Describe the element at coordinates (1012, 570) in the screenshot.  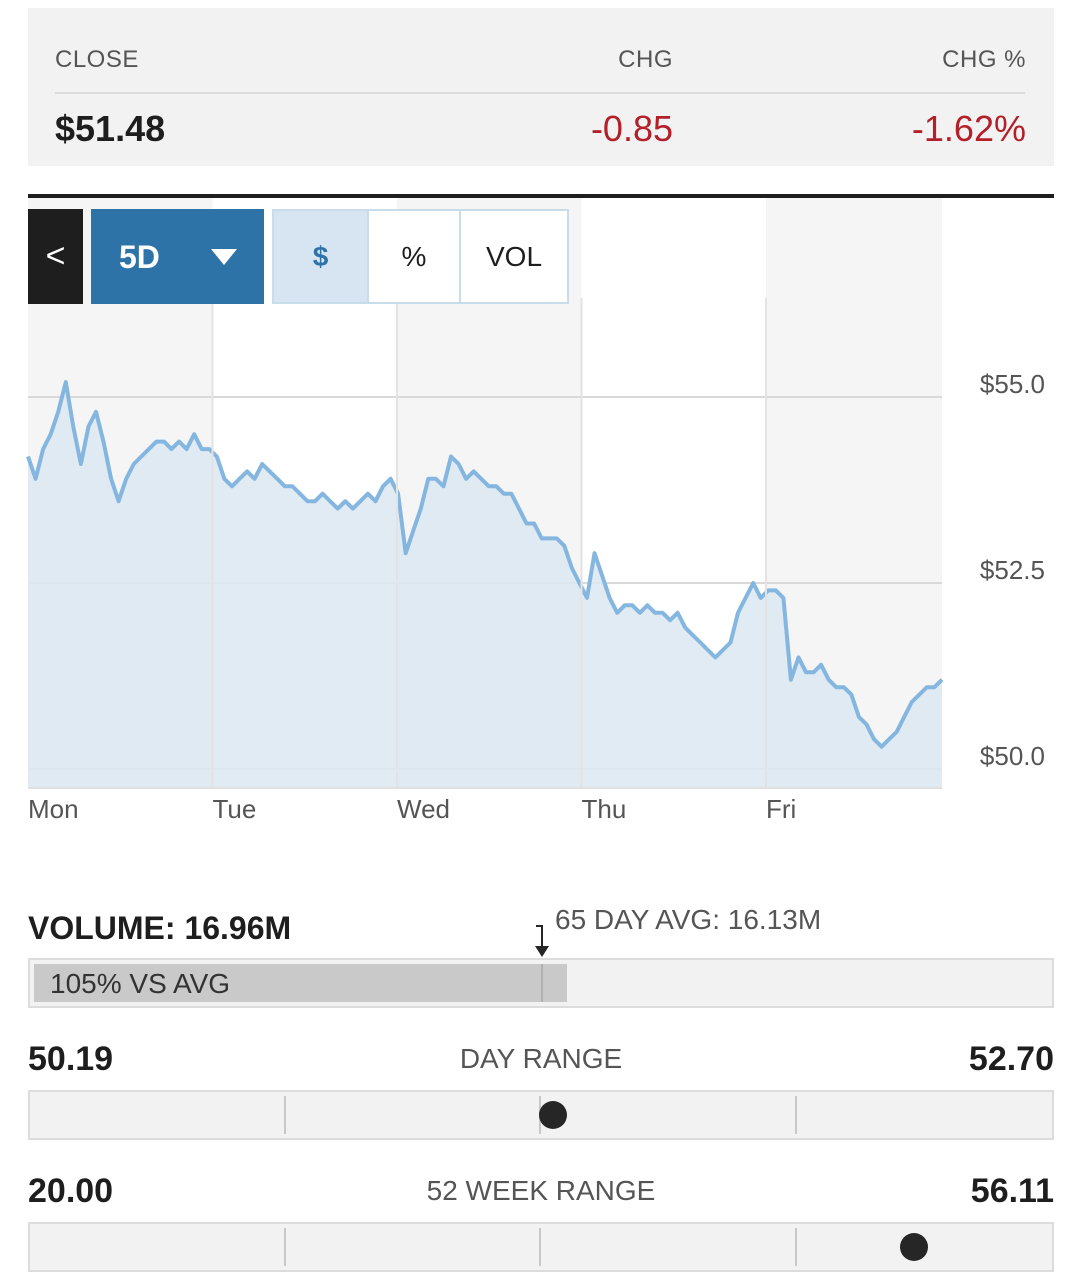
I see `y-tick-label: $52.5` at that location.